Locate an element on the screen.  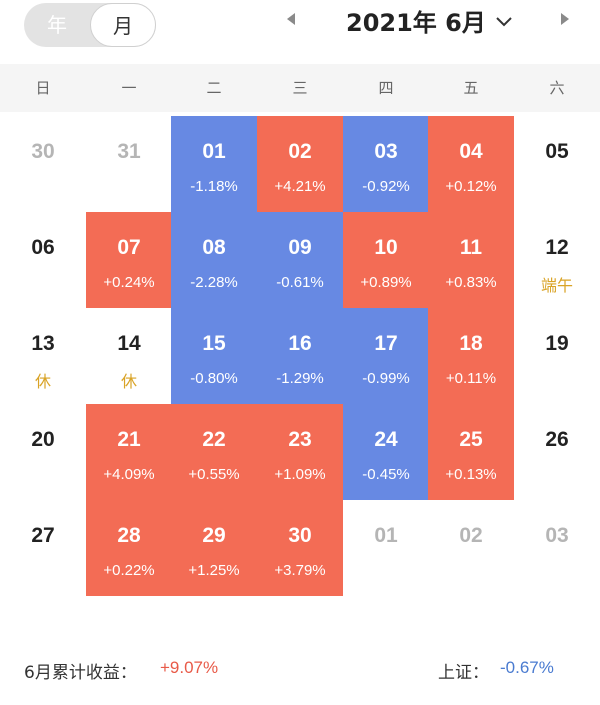
day-number: 24 is located at coordinates (386, 439).